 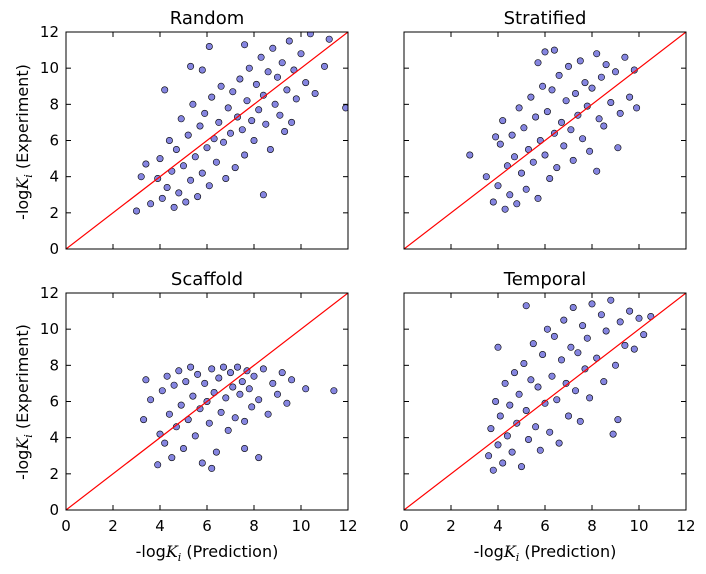 What do you see at coordinates (49, 68) in the screenshot?
I see `y-tick-label: 10` at bounding box center [49, 68].